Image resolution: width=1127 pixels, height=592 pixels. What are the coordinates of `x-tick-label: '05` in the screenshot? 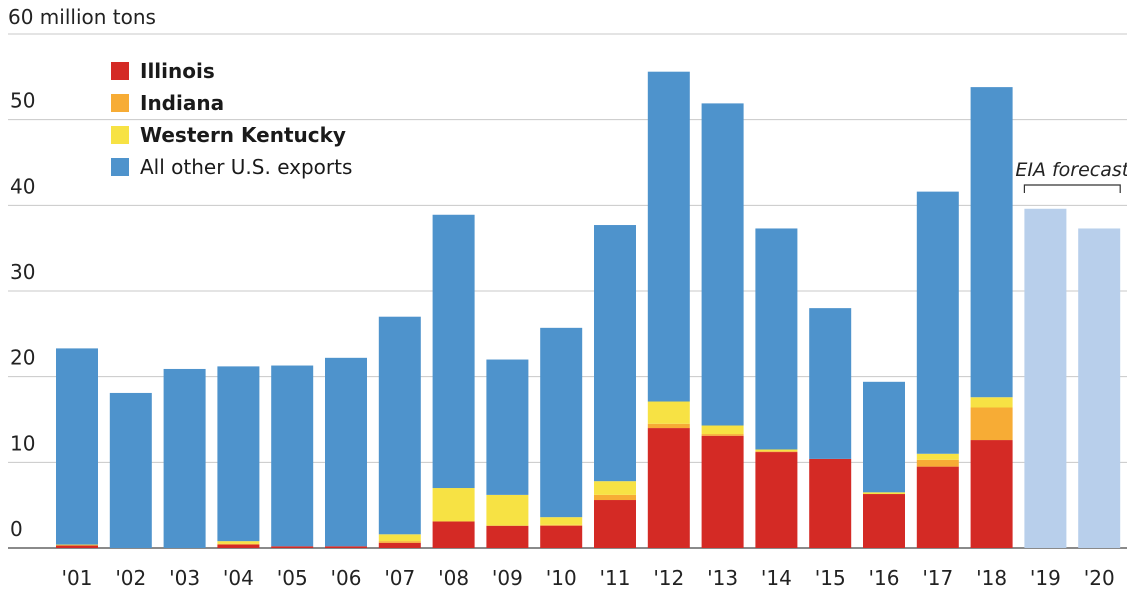 It's located at (292, 578).